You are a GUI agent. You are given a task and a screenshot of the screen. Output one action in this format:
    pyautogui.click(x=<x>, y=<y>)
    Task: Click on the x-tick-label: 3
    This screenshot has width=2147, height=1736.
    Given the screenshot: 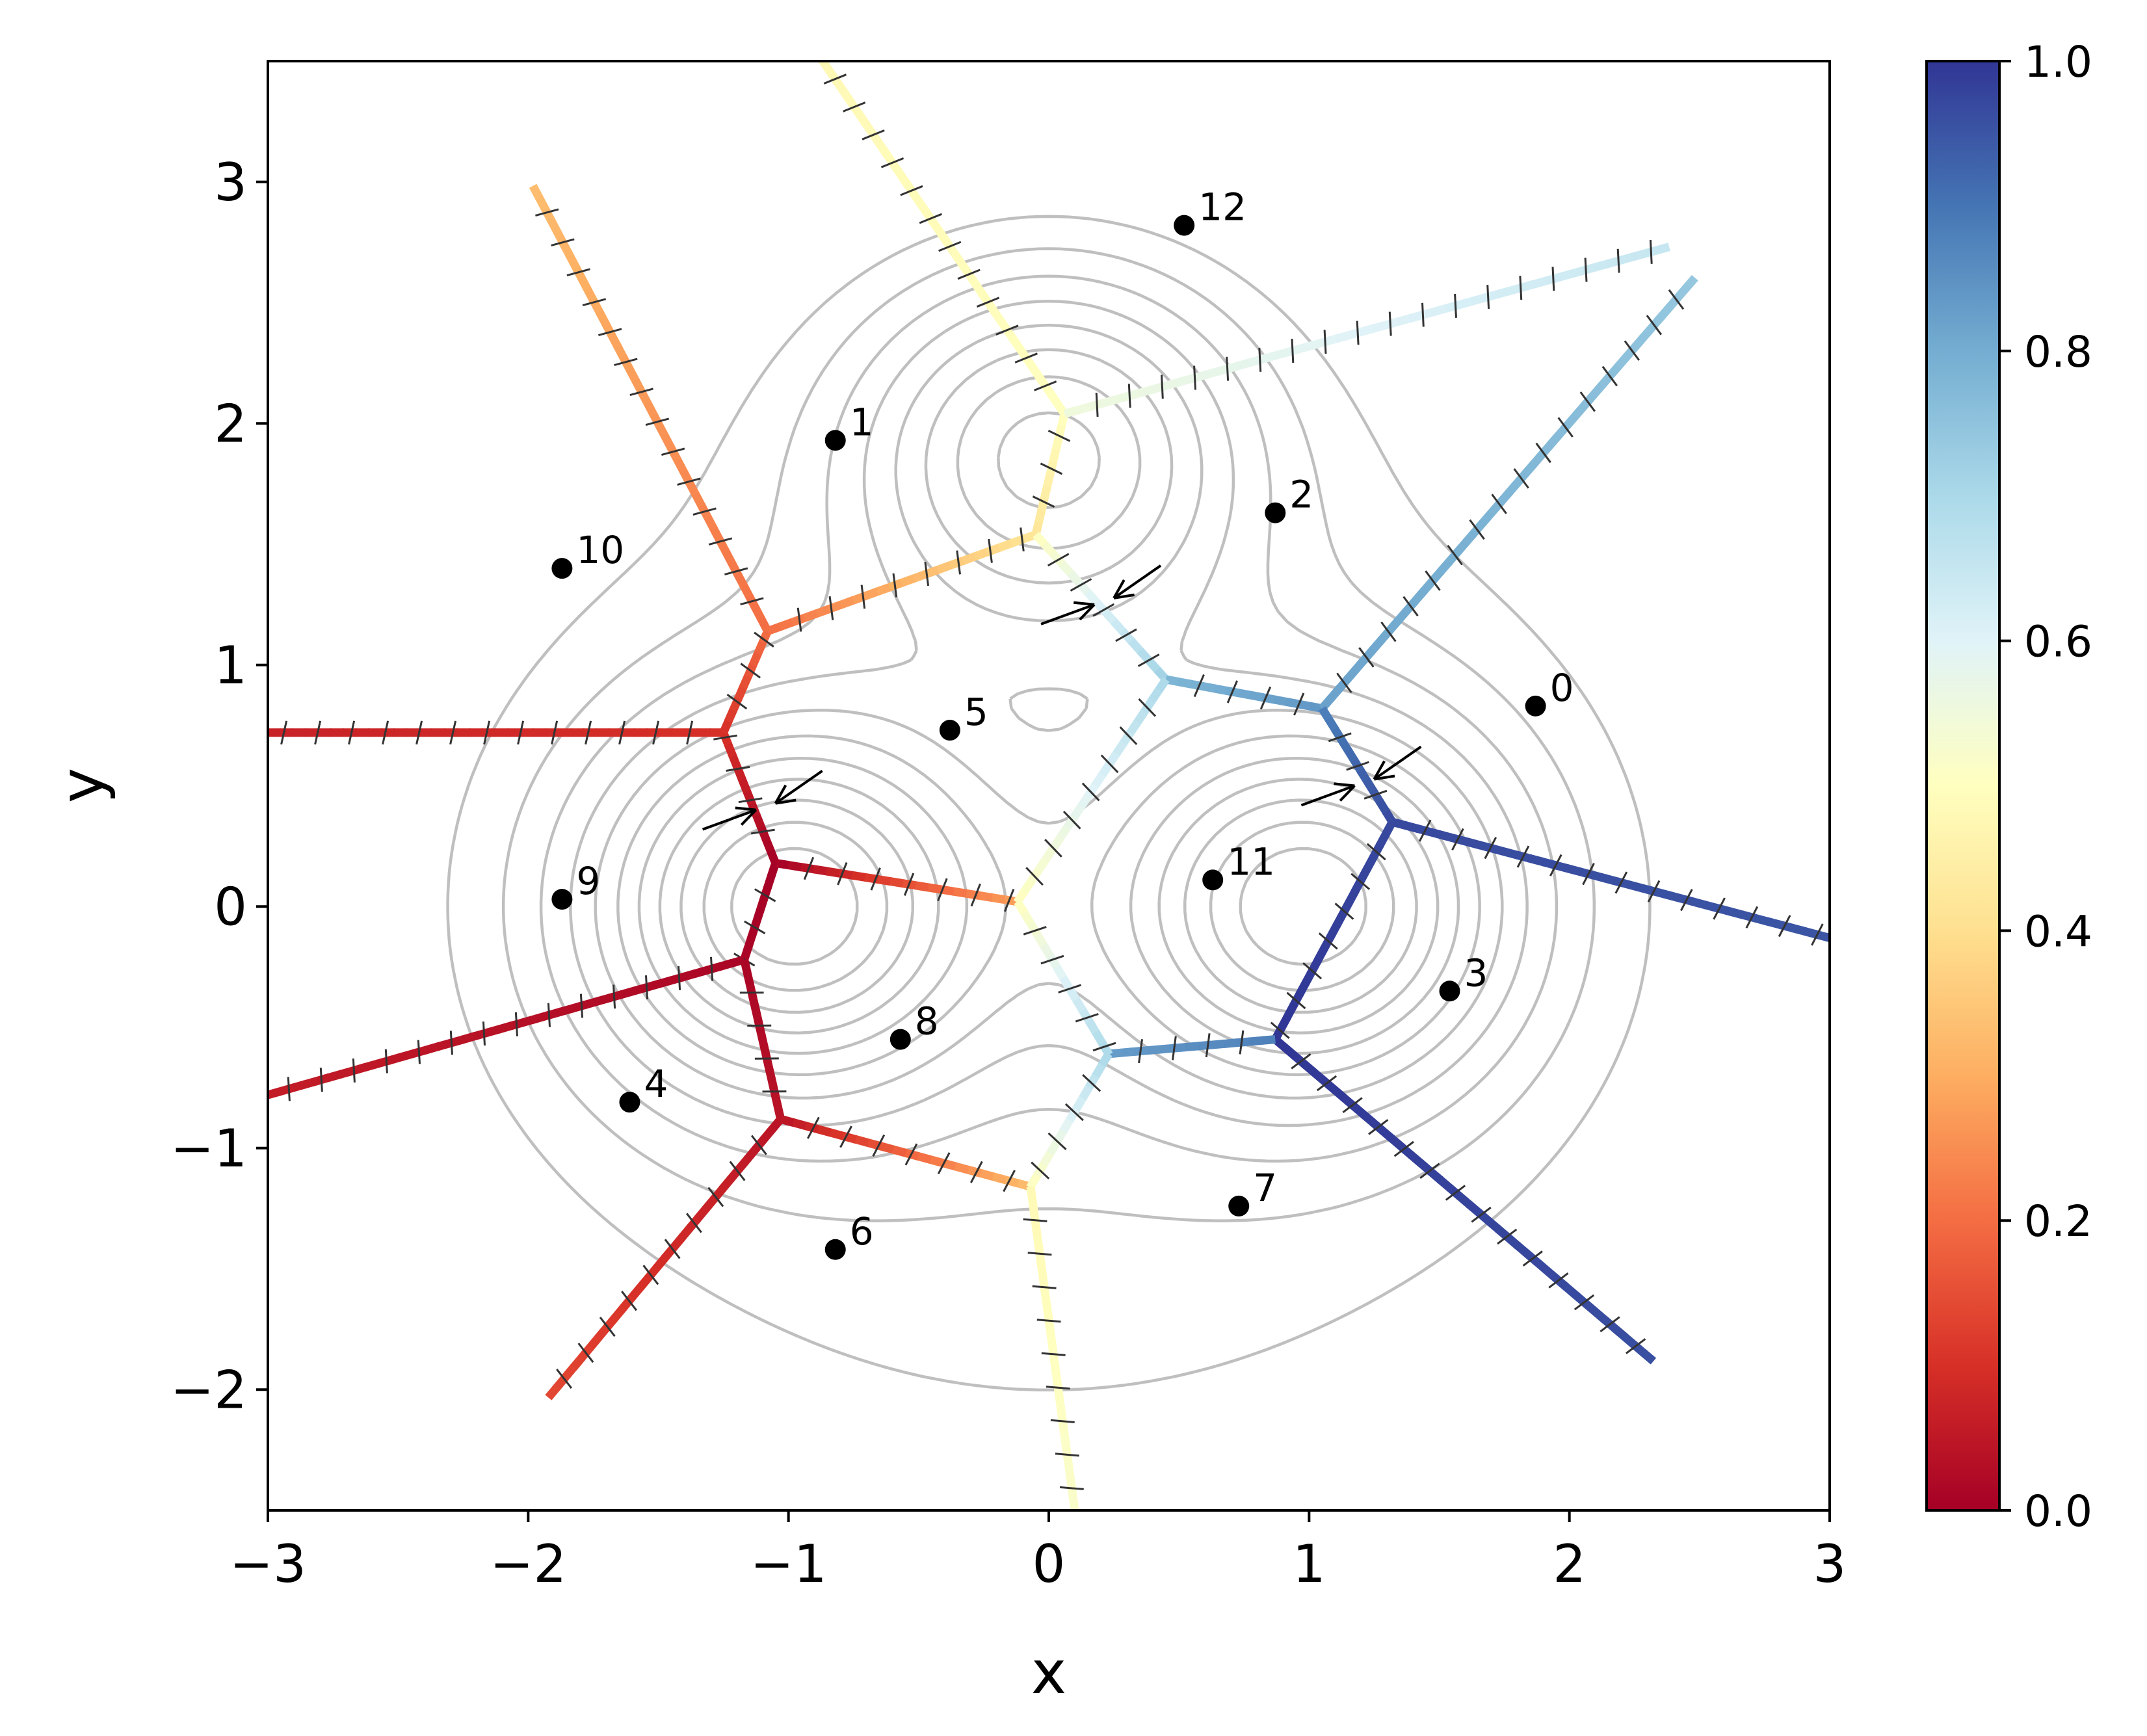 What is the action you would take?
    pyautogui.click(x=1830, y=1564)
    